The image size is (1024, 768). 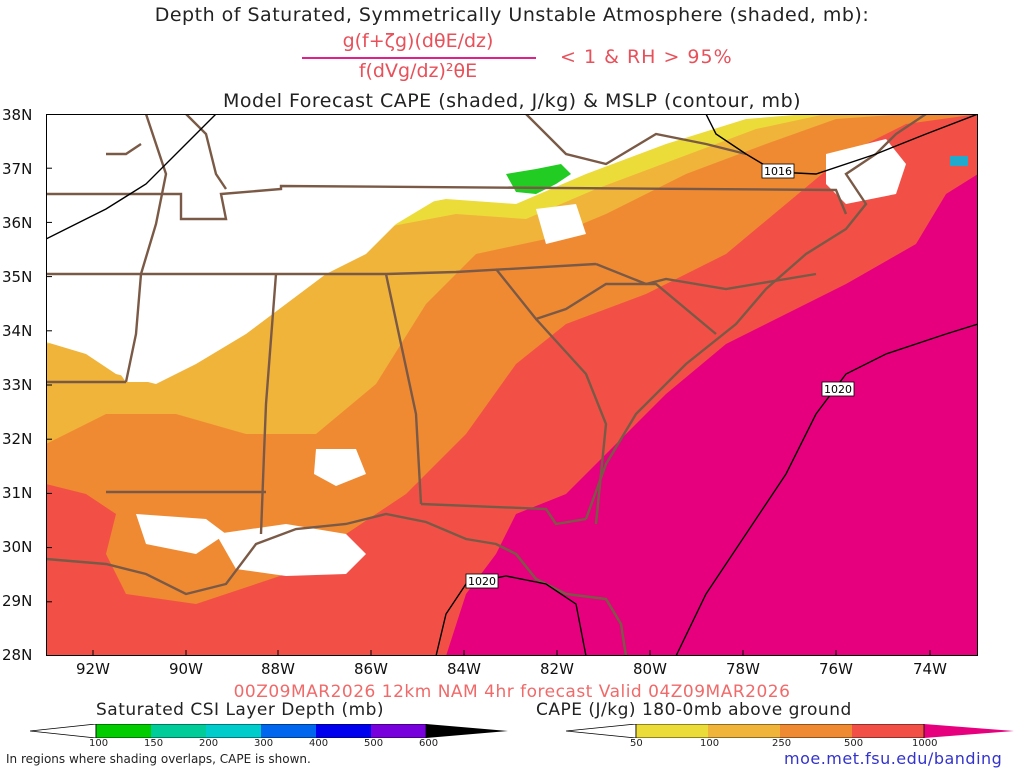 I want to click on lat-label-28n: 28N, so click(x=17, y=655).